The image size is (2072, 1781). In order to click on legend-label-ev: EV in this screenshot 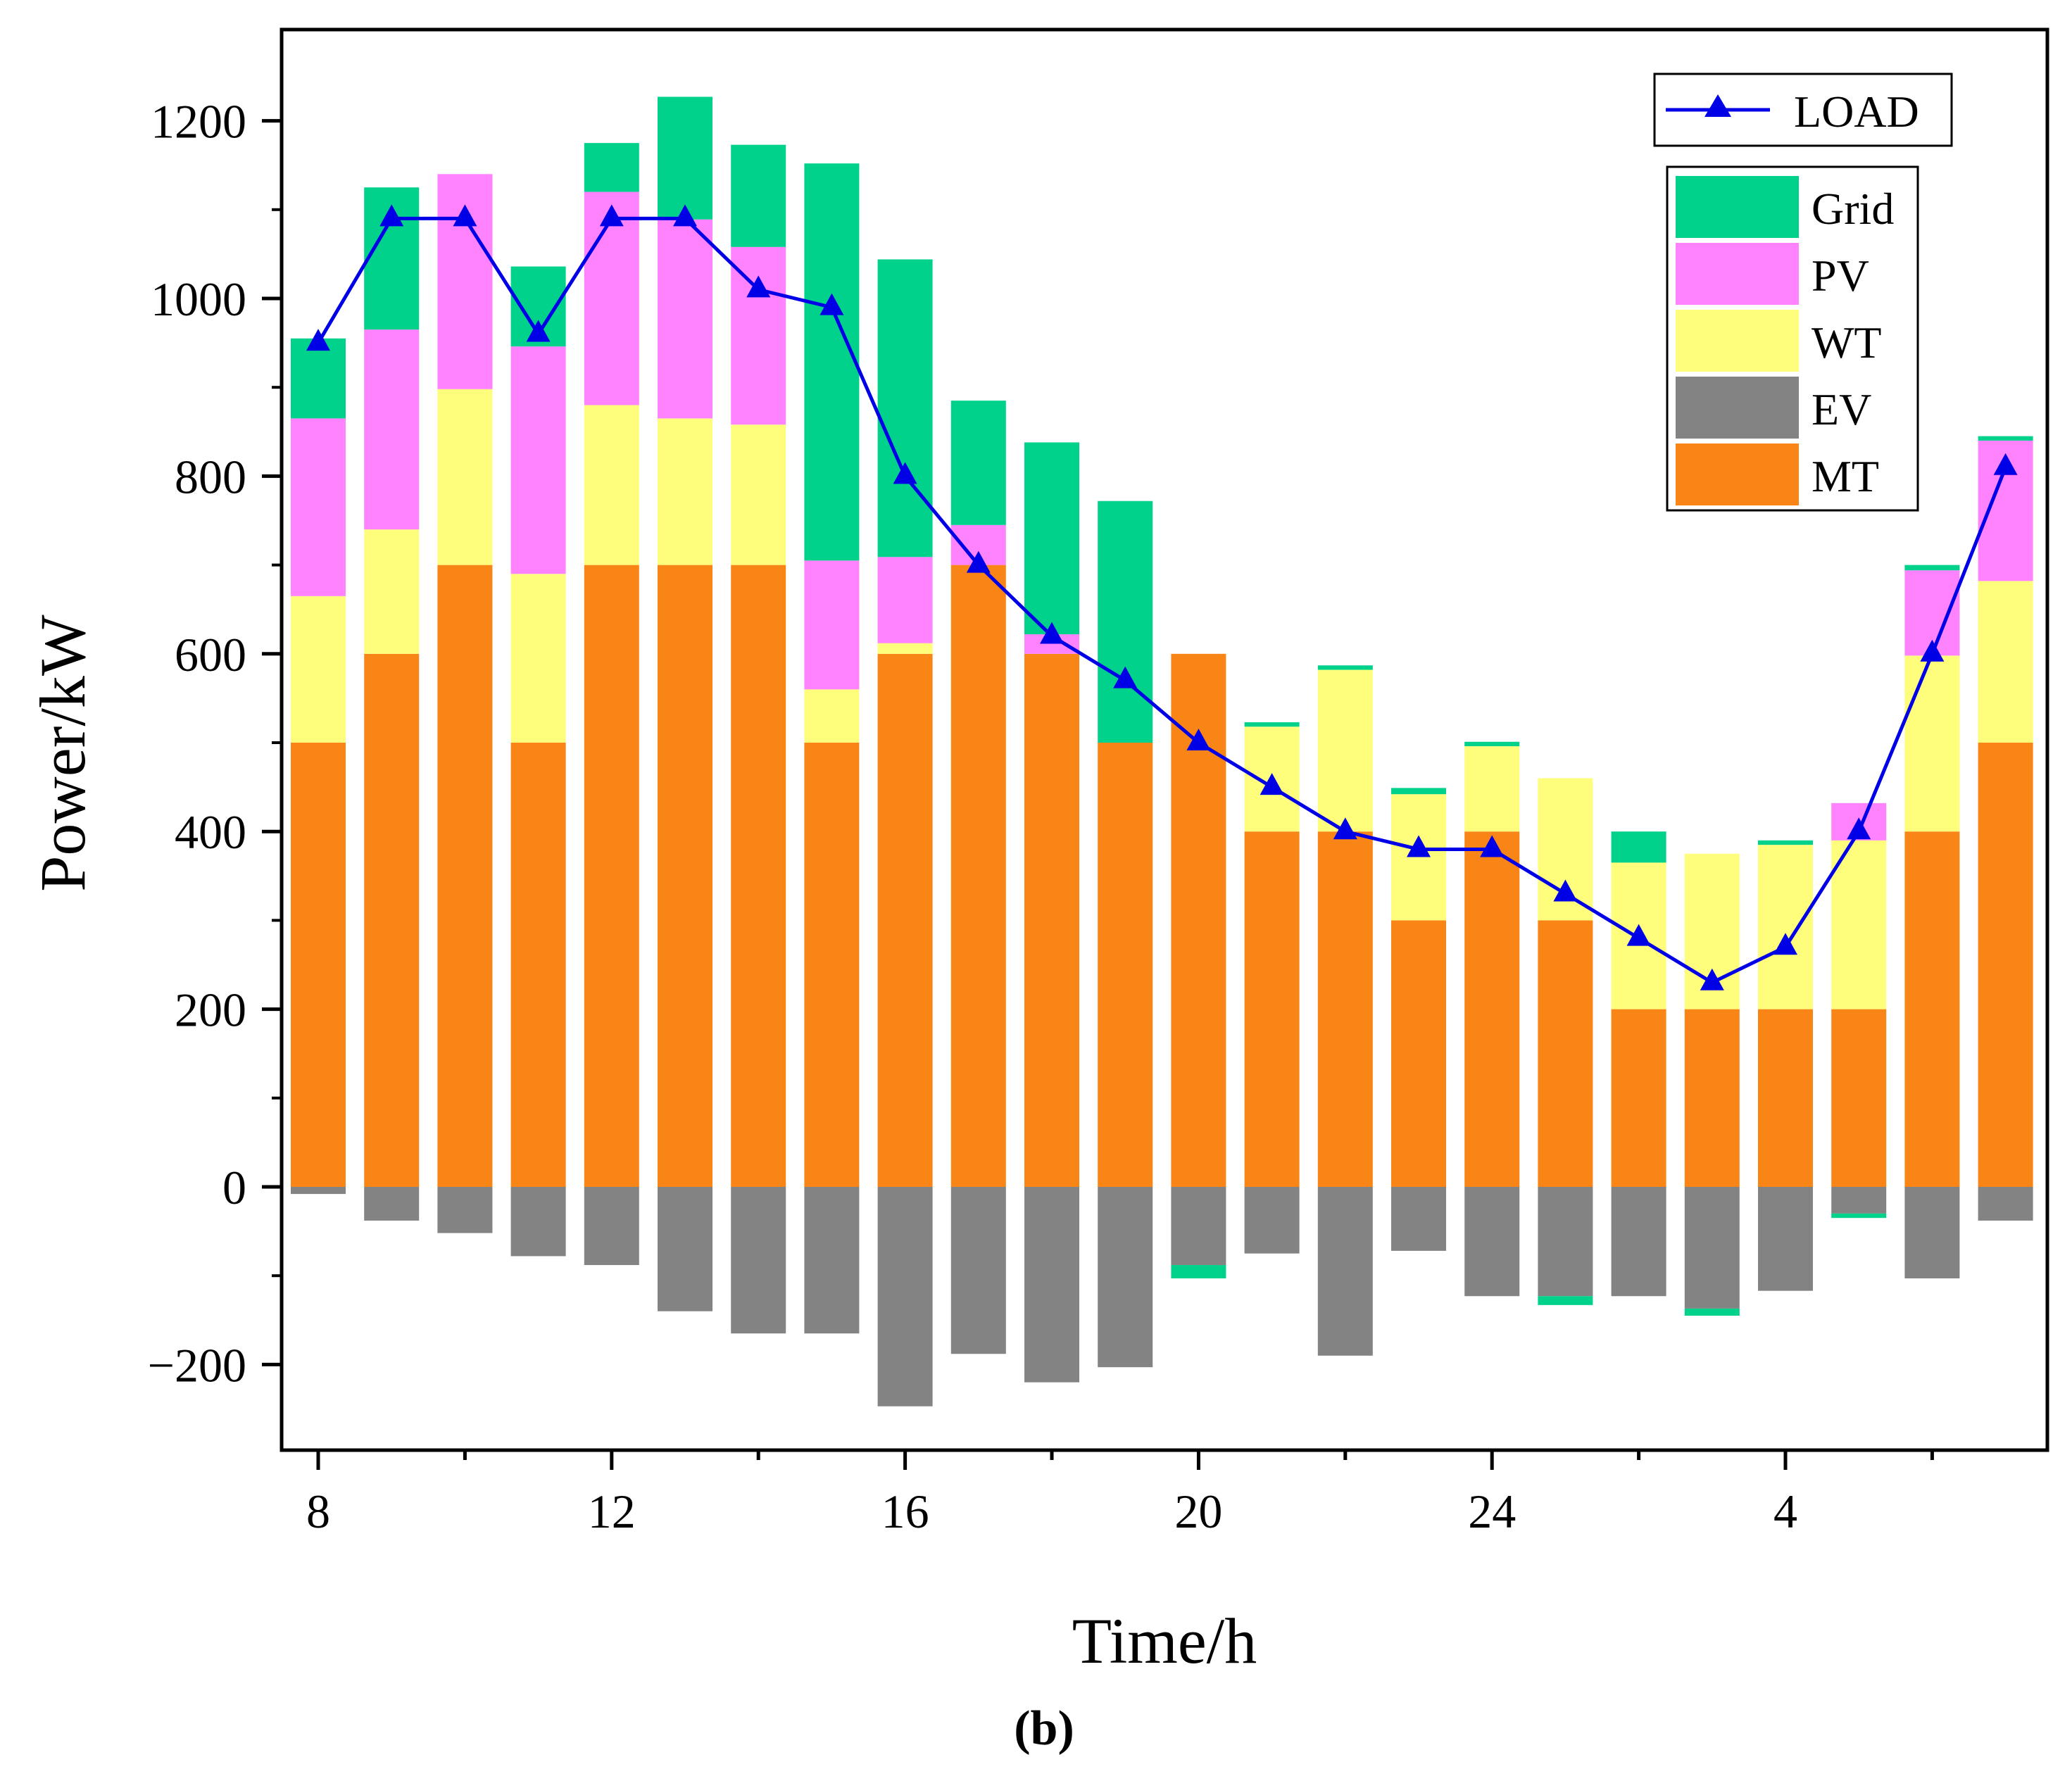, I will do `click(1841, 409)`.